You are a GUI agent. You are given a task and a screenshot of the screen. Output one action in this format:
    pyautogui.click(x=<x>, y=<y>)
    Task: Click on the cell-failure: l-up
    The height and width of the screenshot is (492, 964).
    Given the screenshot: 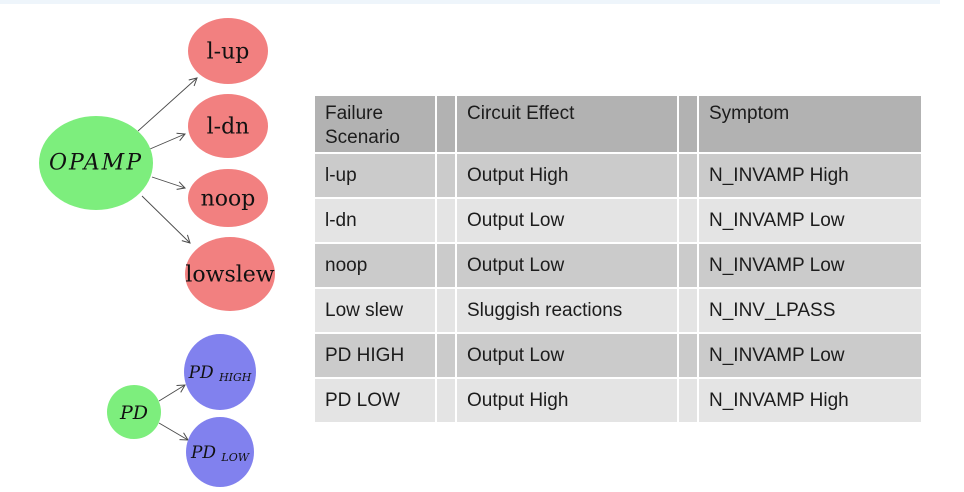 What is the action you would take?
    pyautogui.click(x=375, y=175)
    